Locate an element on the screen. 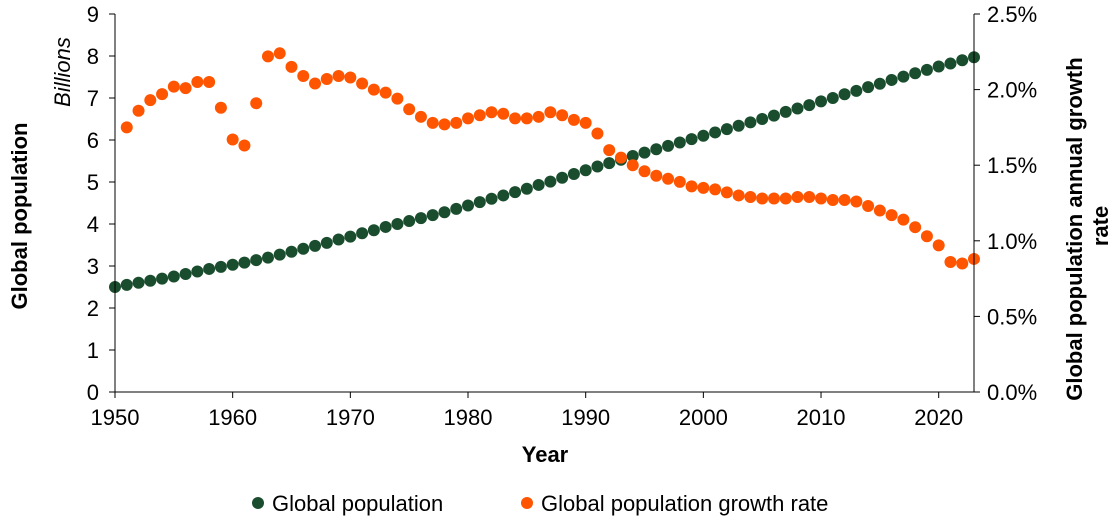 The height and width of the screenshot is (524, 1119). left-axis-title: Global population is located at coordinates (19, 216).